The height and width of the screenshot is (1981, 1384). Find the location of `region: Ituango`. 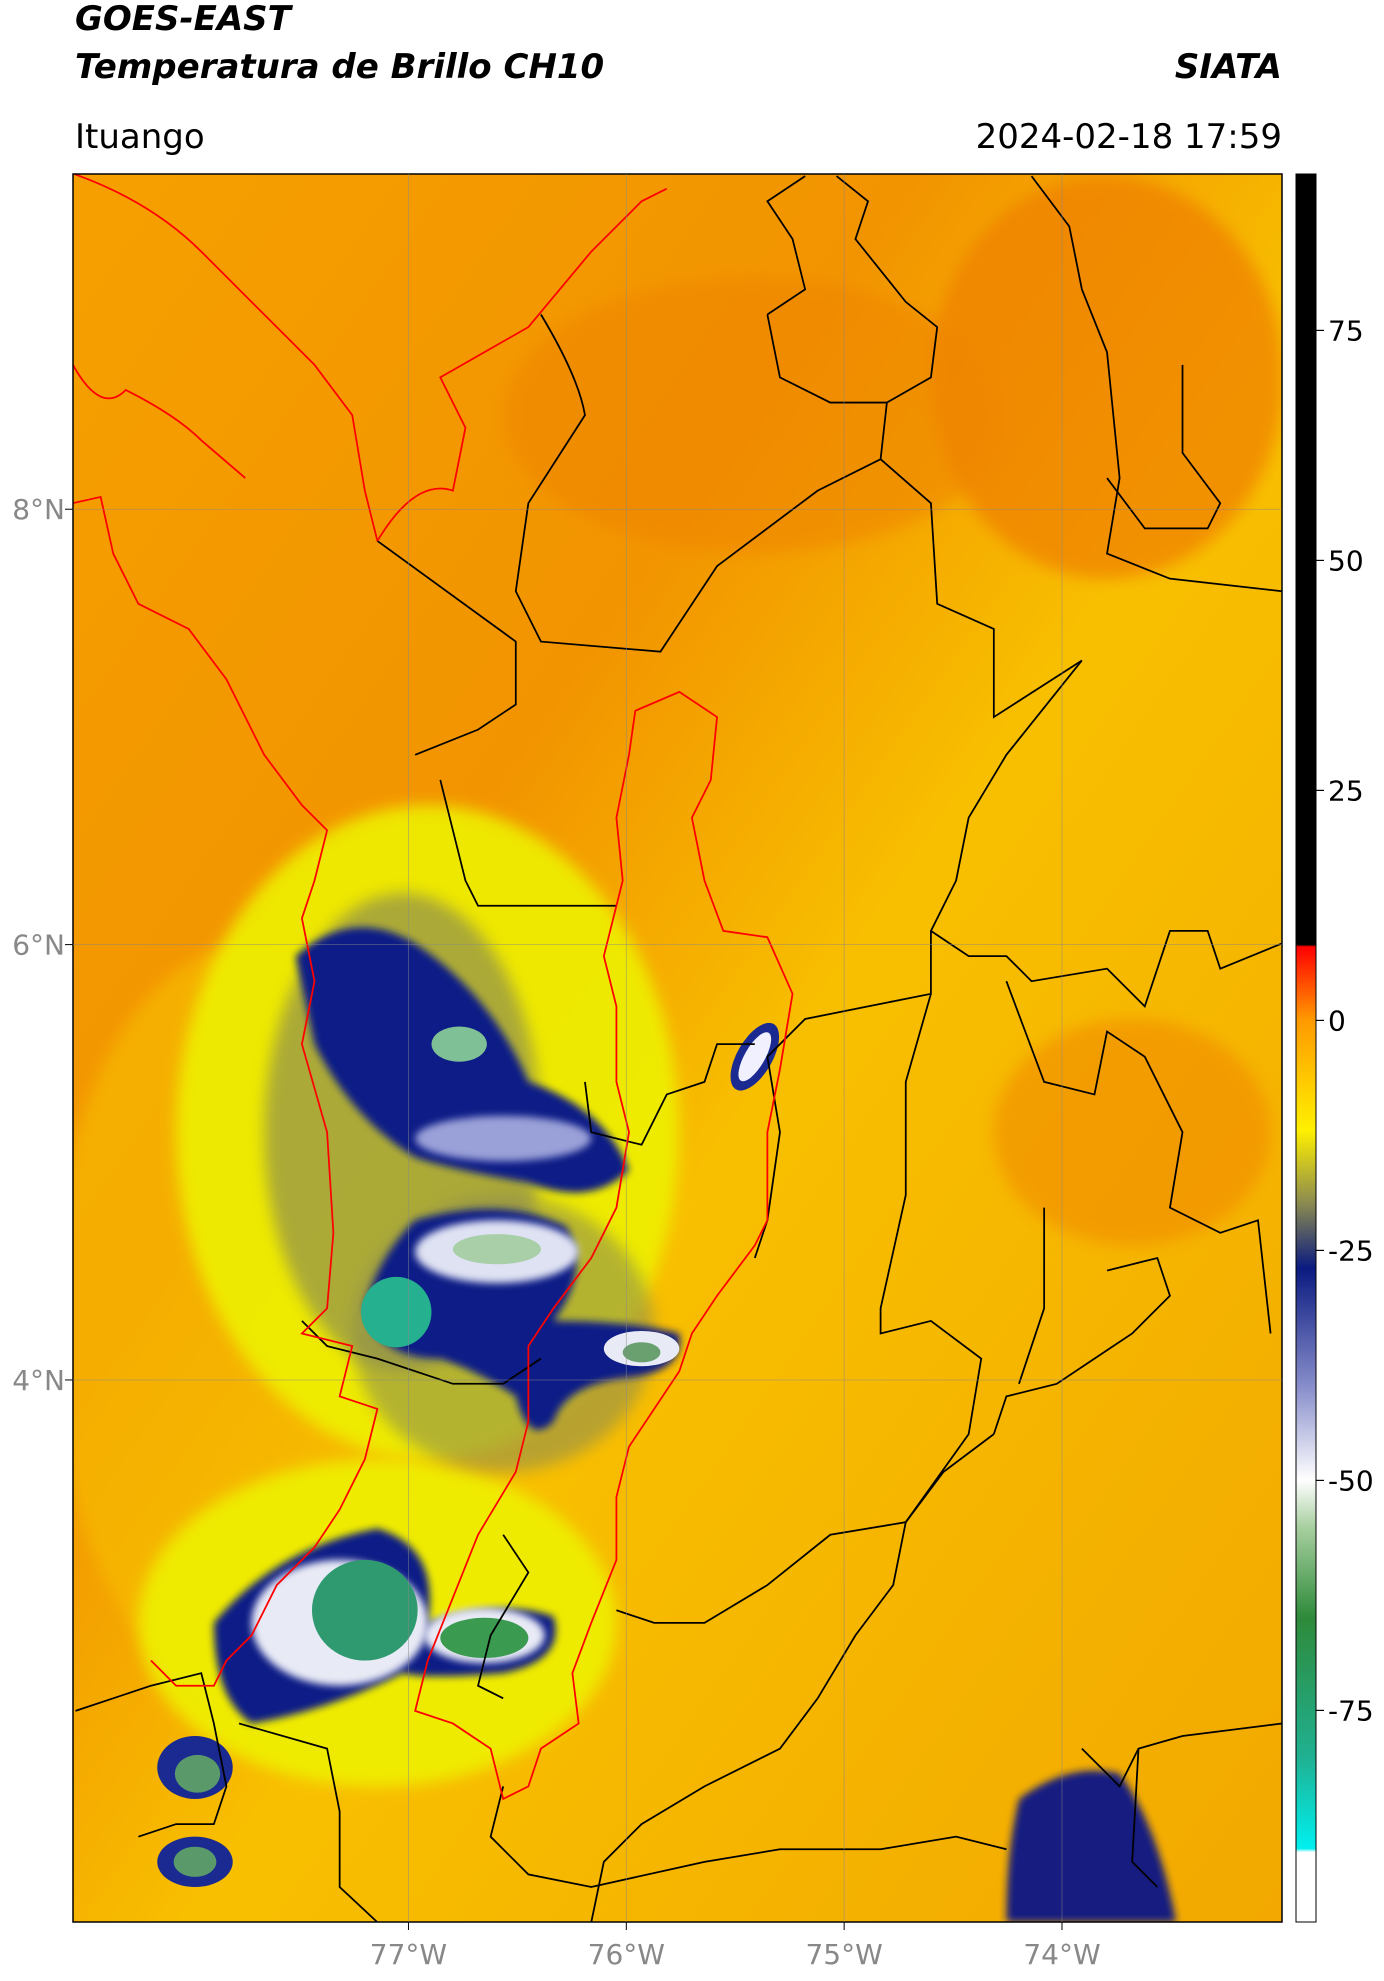

region: Ituango is located at coordinates (140, 137).